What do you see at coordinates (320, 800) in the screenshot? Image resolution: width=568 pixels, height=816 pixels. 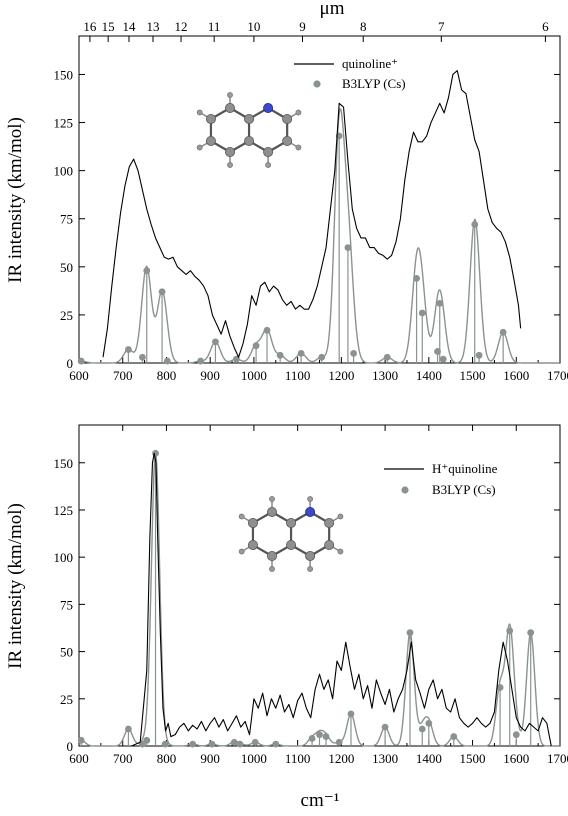 I see `x-axis-title: cm⁻¹` at bounding box center [320, 800].